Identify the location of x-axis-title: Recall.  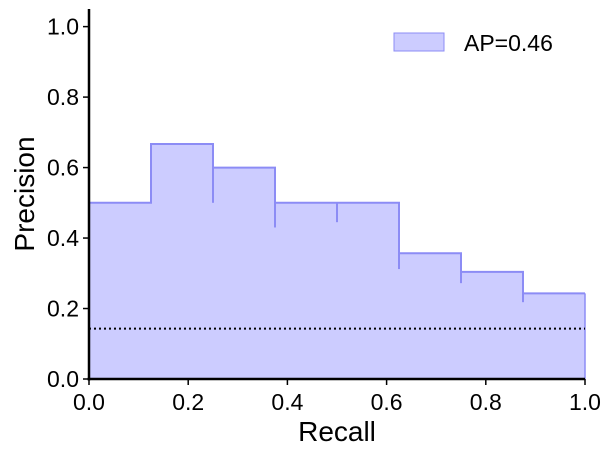
(337, 431).